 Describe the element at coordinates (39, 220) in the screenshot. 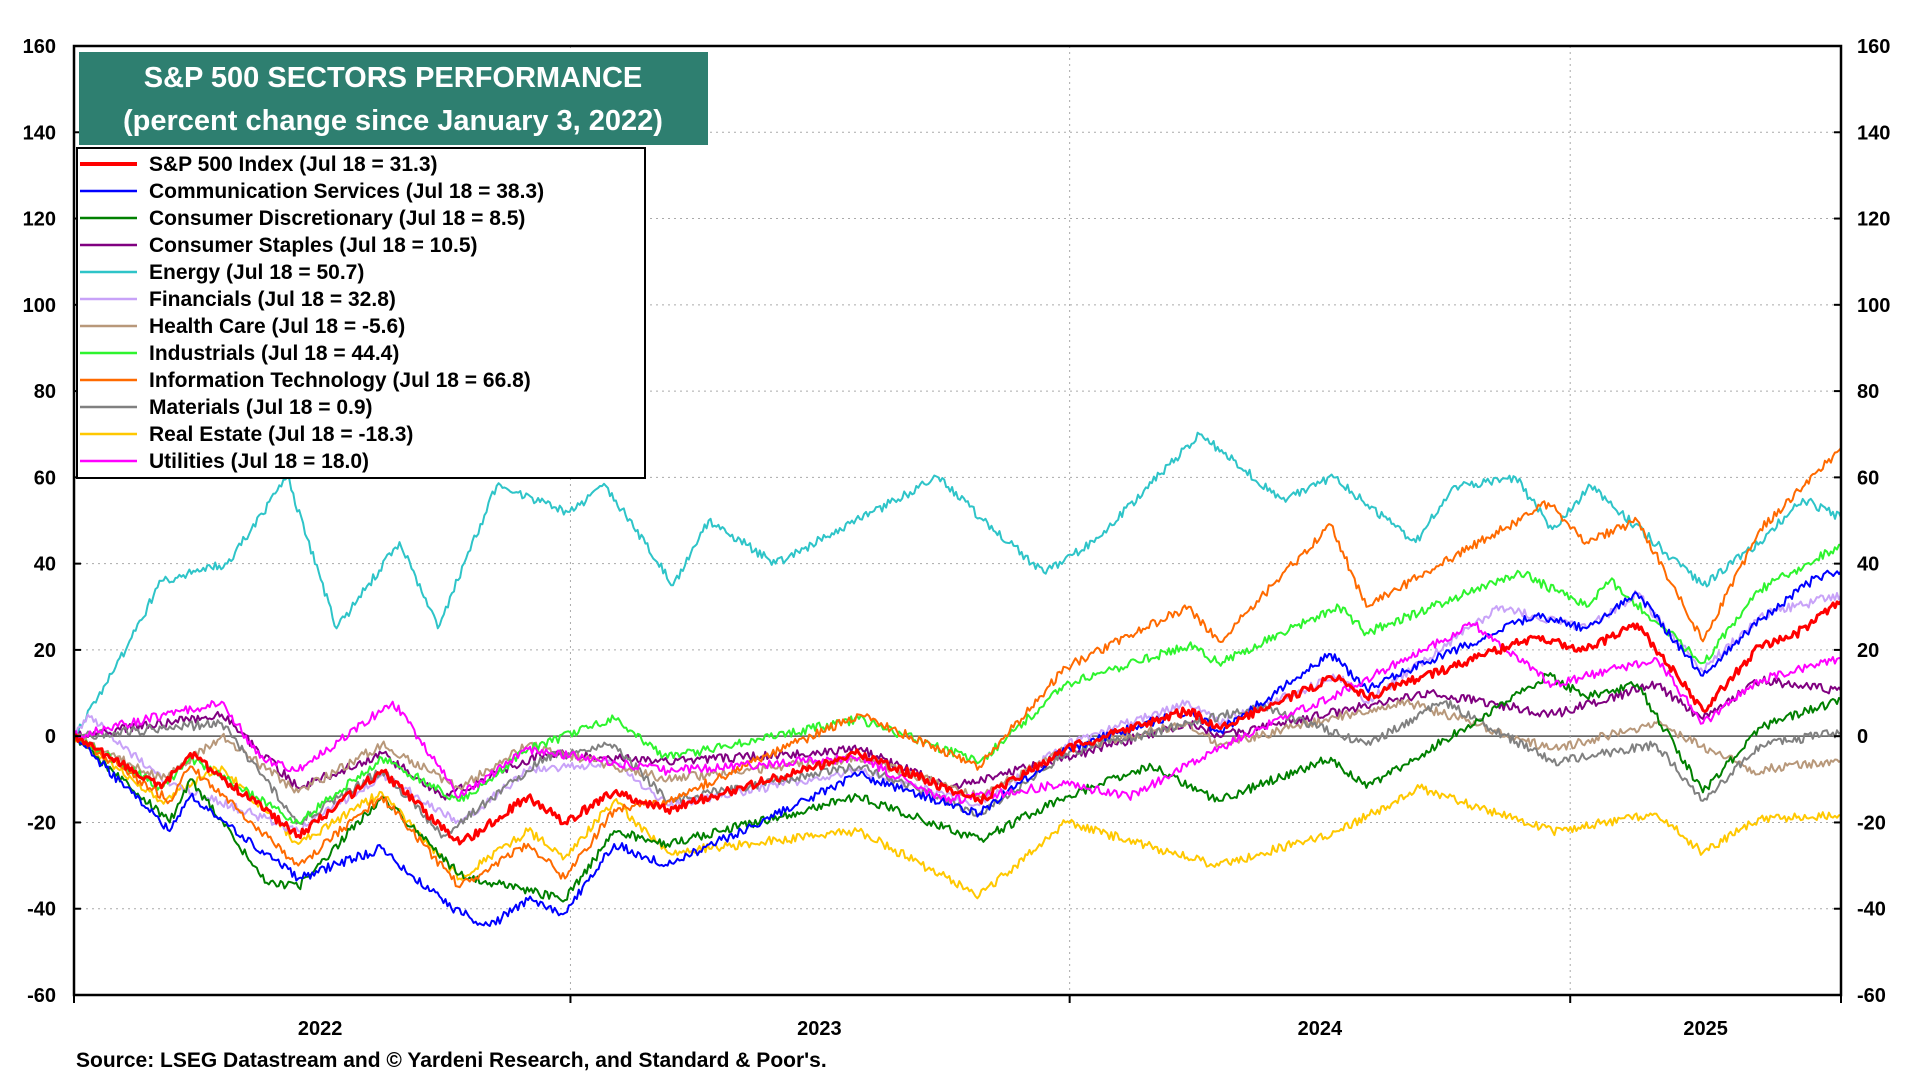

I see `y-tick-label-left: 120` at that location.